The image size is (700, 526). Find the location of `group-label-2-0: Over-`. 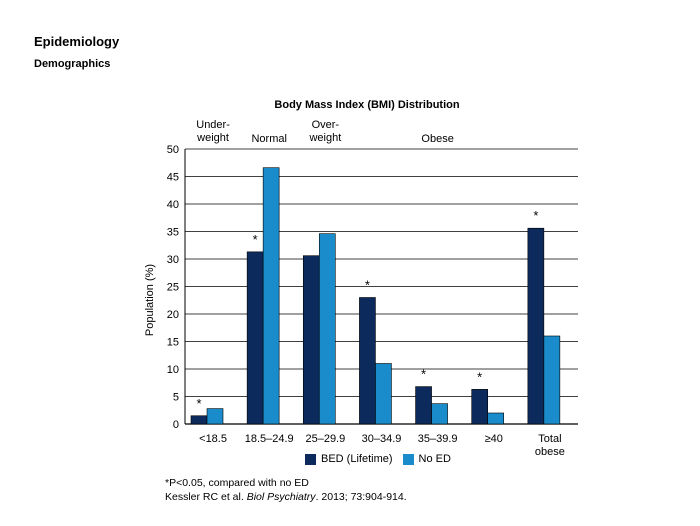

group-label-2-0: Over- is located at coordinates (326, 125).